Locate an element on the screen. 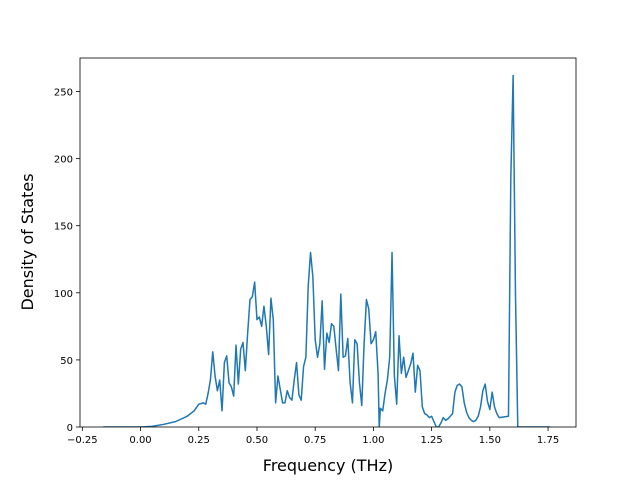  x-tick-label: −0.25 is located at coordinates (82, 440).